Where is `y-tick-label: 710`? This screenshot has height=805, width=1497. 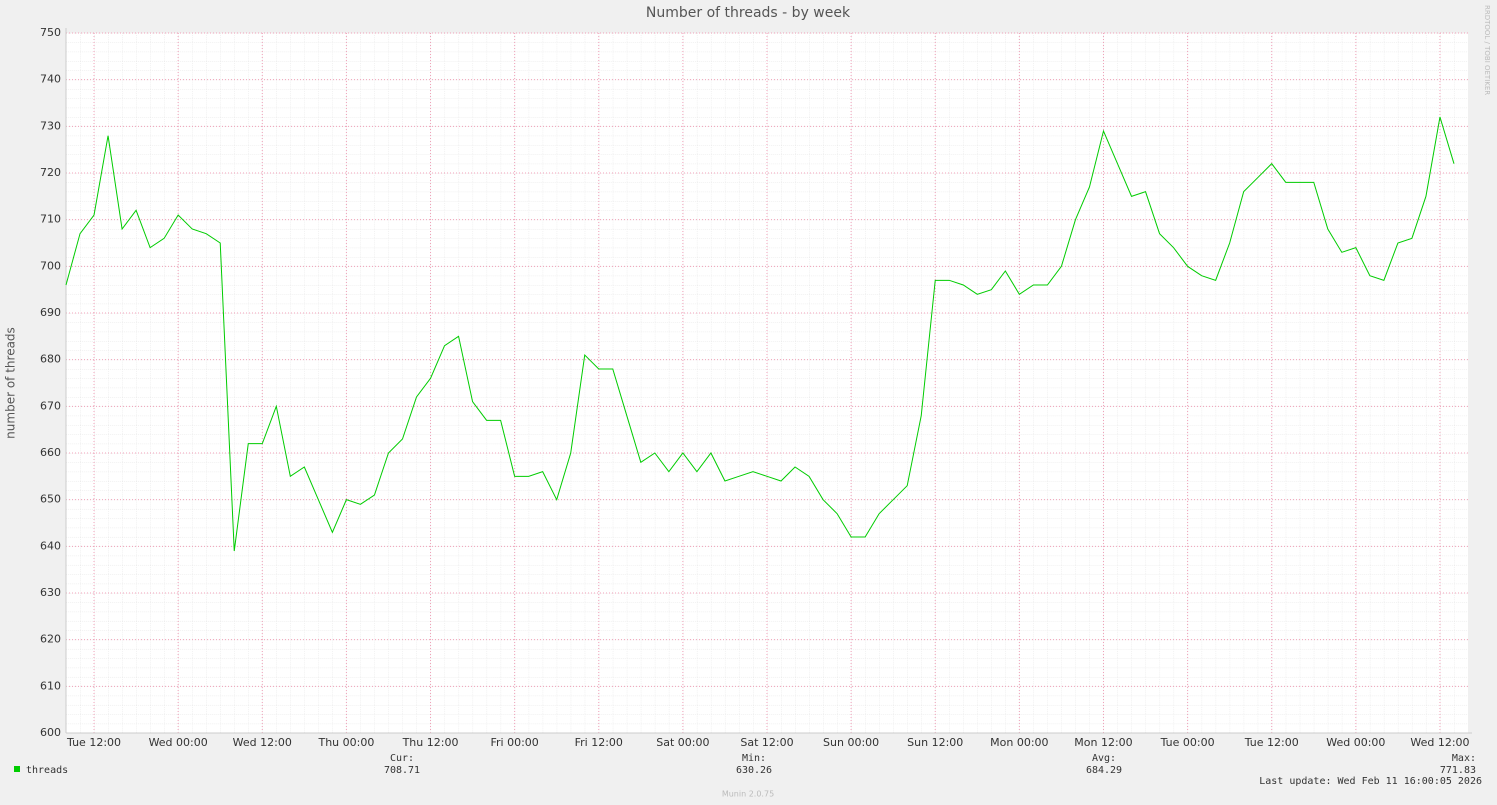
y-tick-label: 710 is located at coordinates (50, 219).